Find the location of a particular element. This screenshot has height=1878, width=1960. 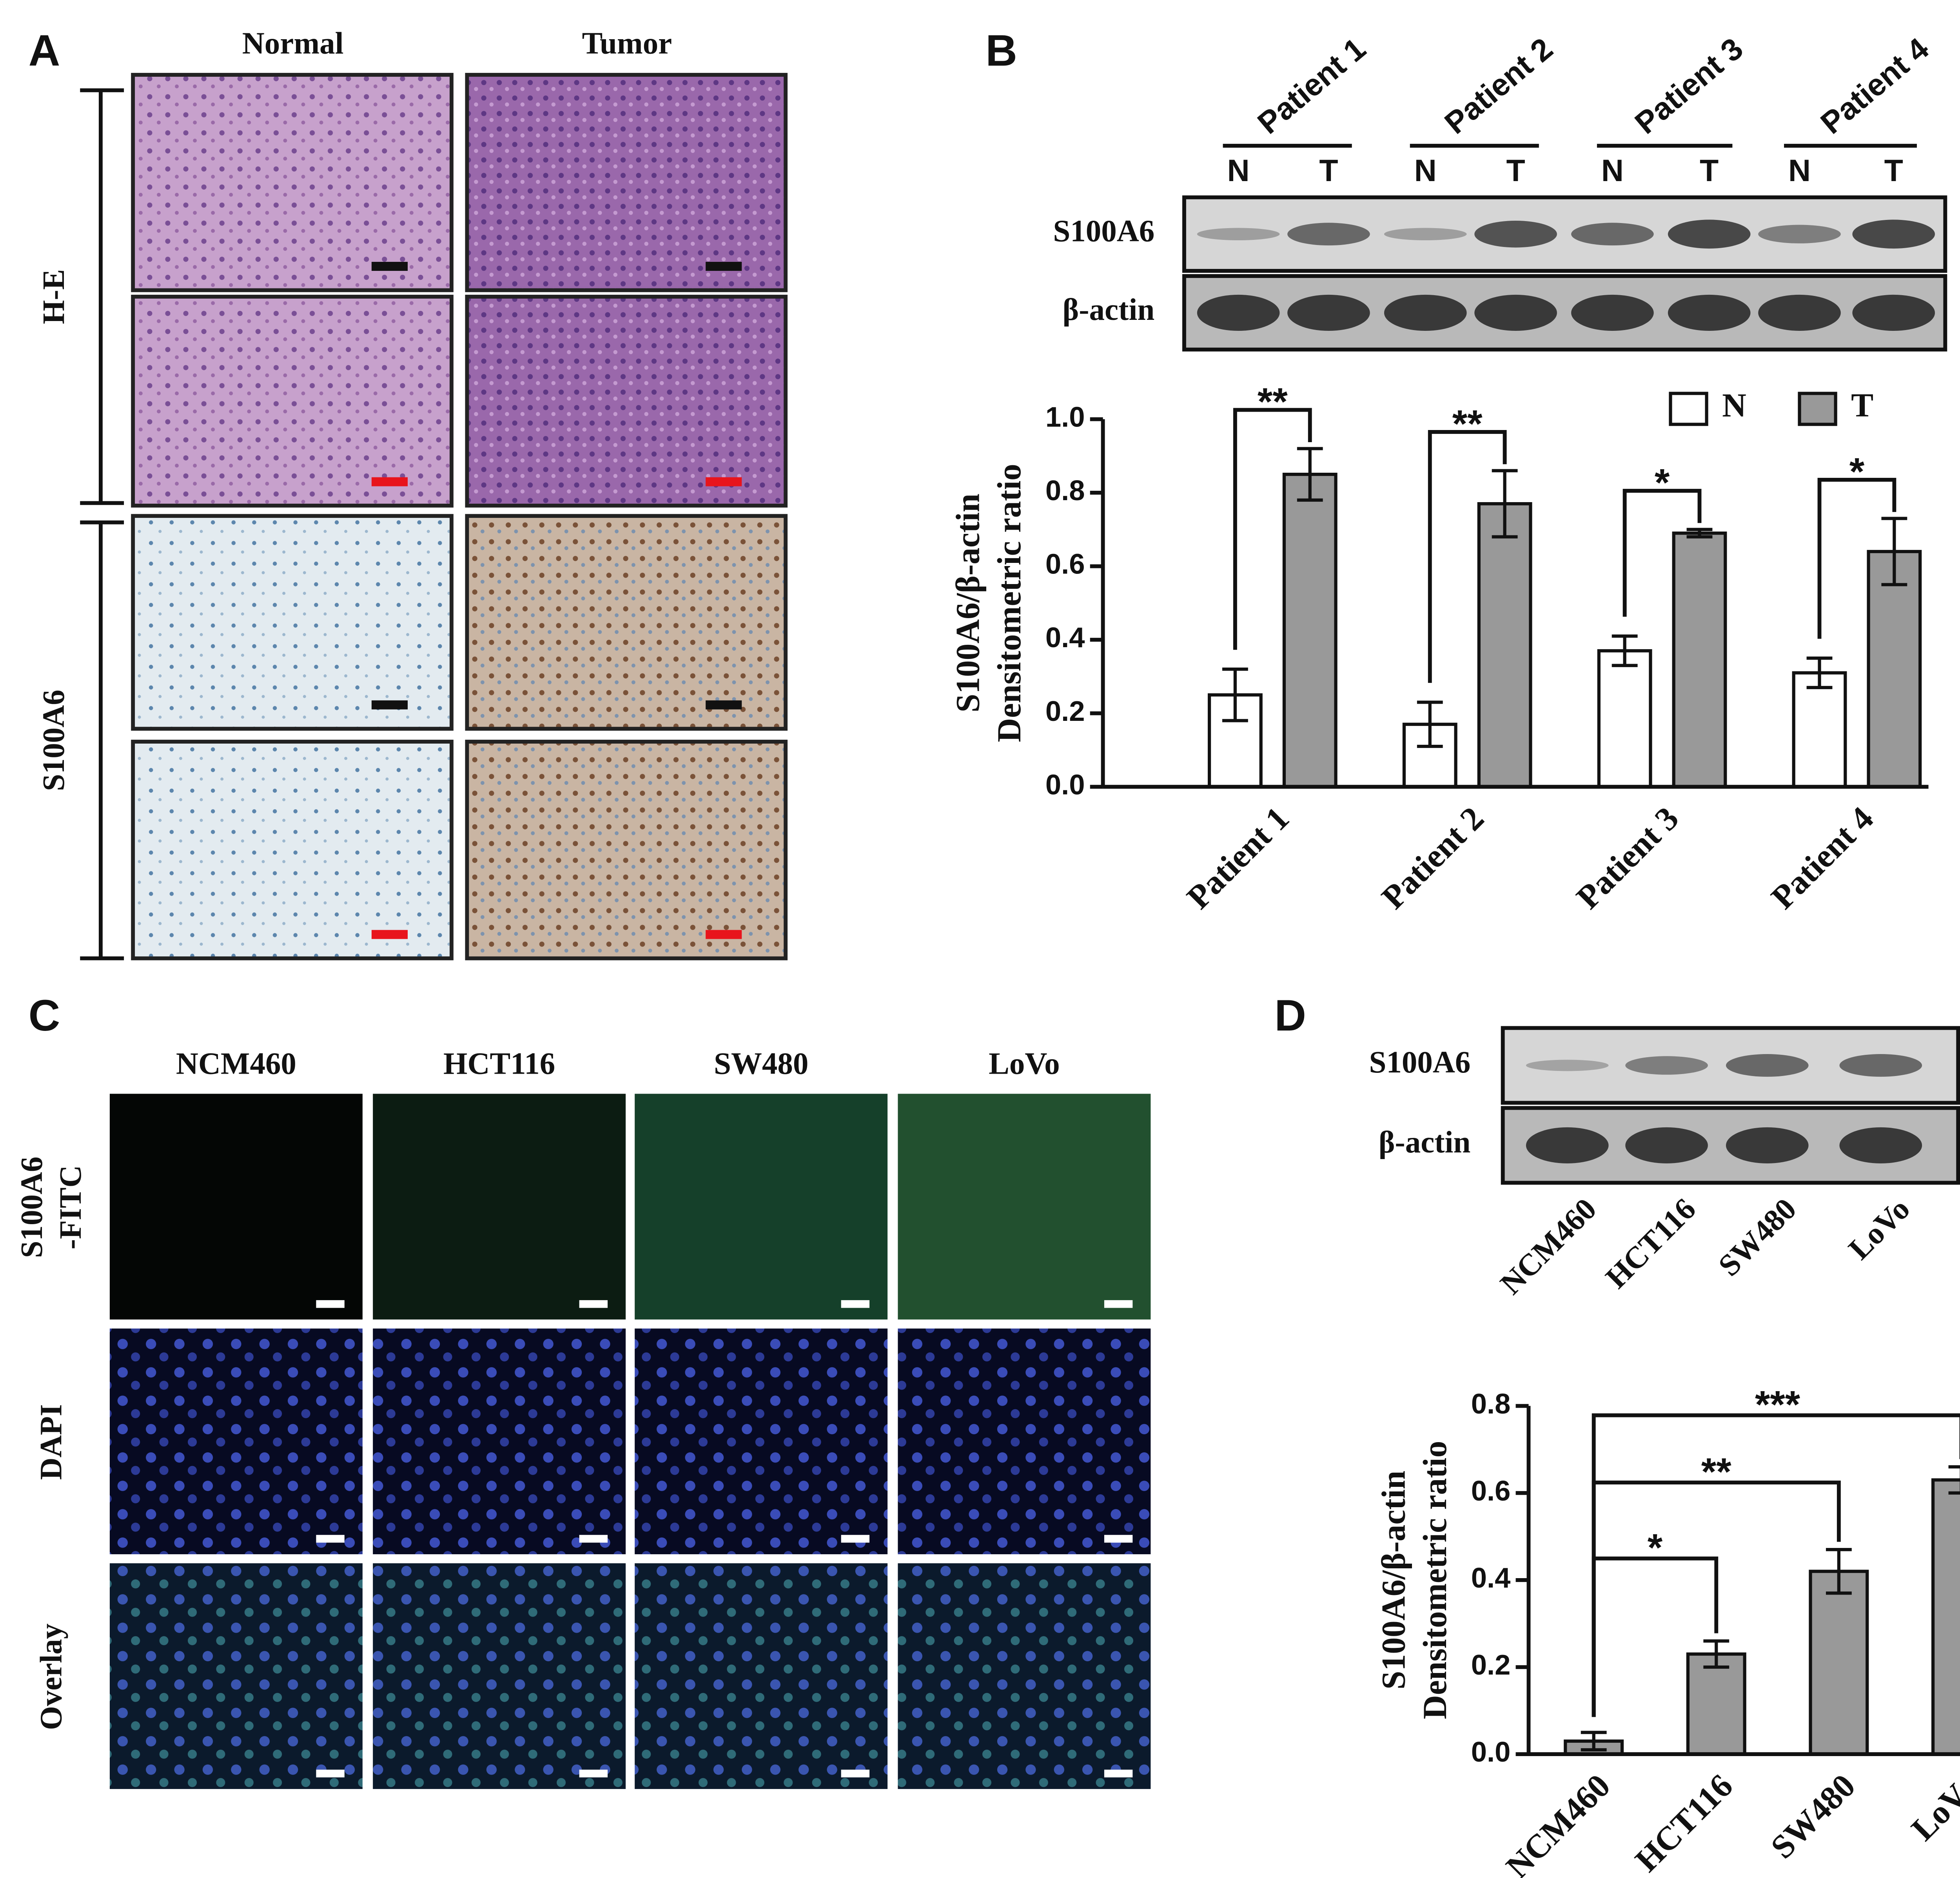

lane-label: LoVo is located at coordinates (1879, 1230).